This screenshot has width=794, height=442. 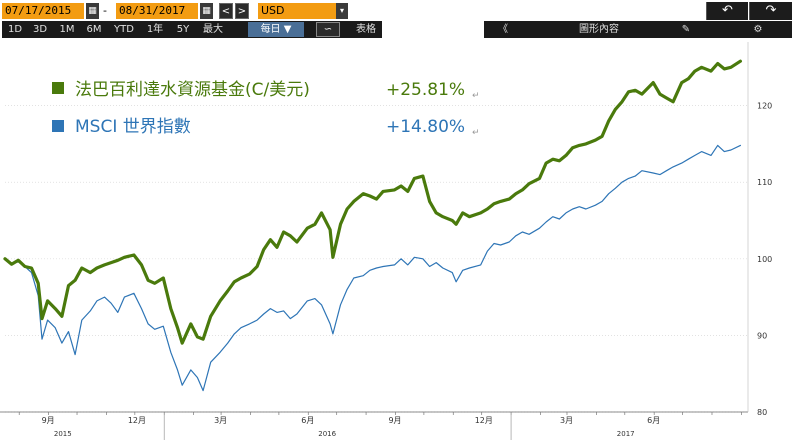 What do you see at coordinates (58, 126) in the screenshot?
I see `index-legend-swatch` at bounding box center [58, 126].